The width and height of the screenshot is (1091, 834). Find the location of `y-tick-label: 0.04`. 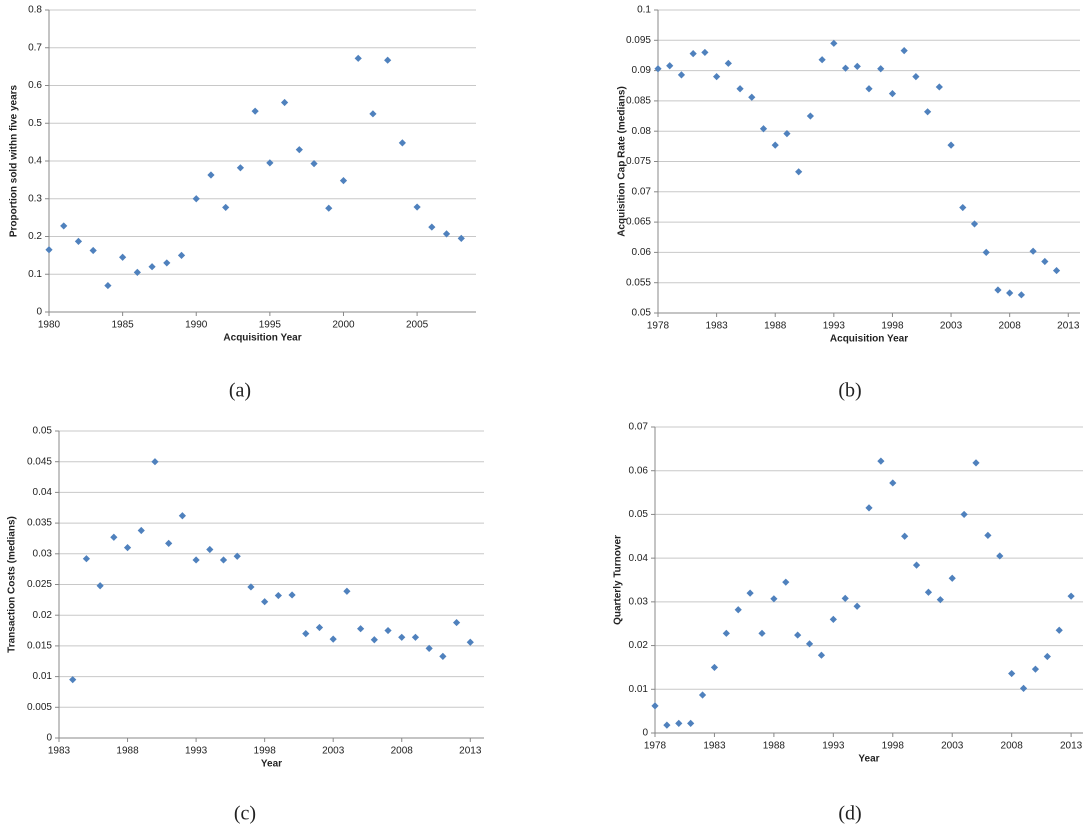

y-tick-label: 0.04 is located at coordinates (43, 492).